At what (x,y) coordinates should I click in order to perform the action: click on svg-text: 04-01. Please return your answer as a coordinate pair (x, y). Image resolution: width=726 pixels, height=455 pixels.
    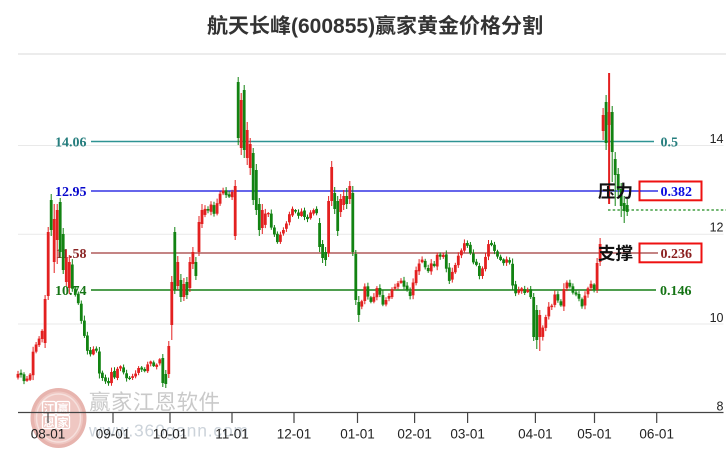
    Looking at the image, I should click on (535, 434).